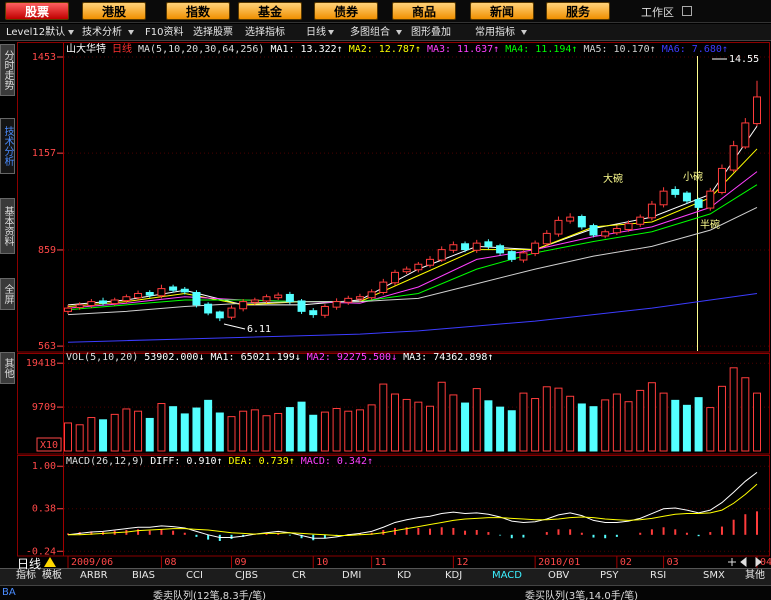 The width and height of the screenshot is (771, 600). I want to click on indicator-tab: OBV, so click(559, 575).